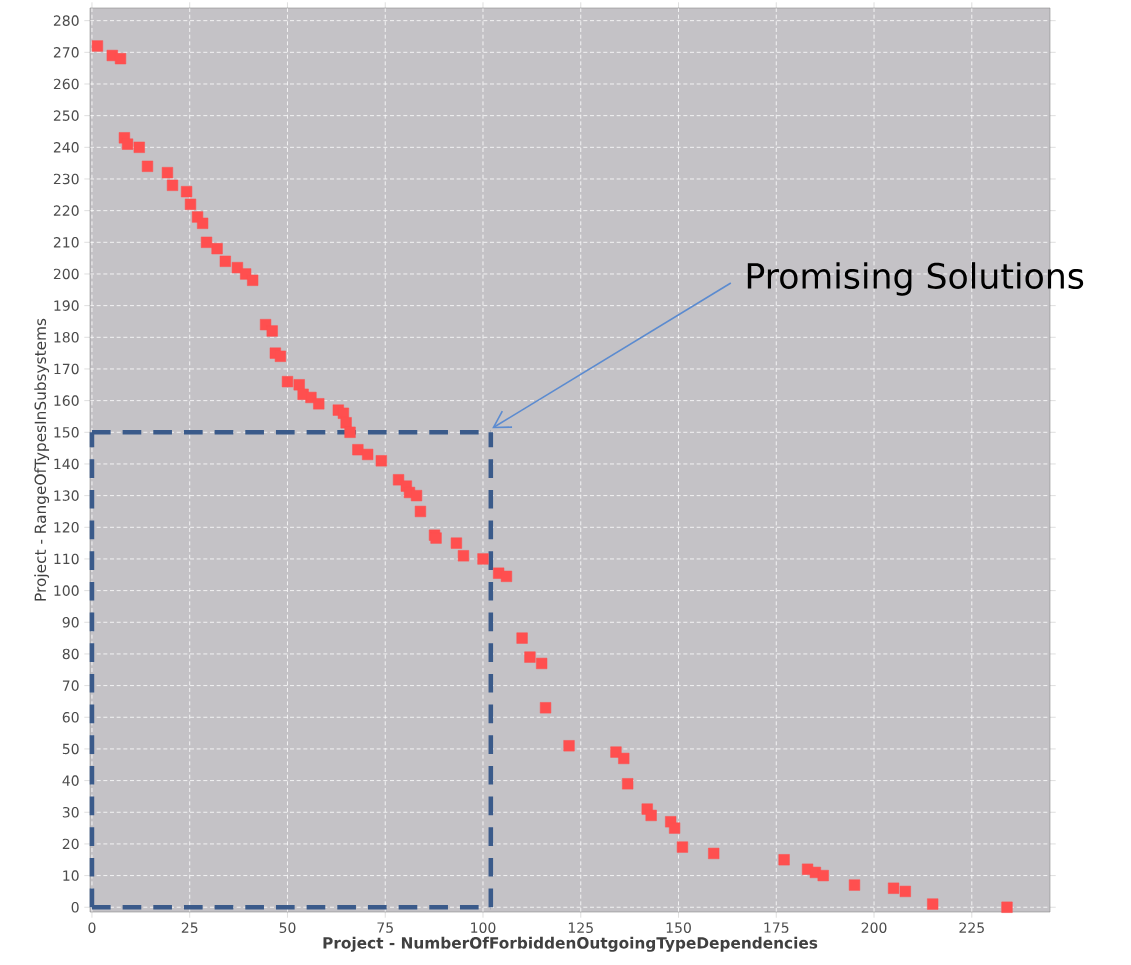  I want to click on y-tick-label: 100, so click(66, 590).